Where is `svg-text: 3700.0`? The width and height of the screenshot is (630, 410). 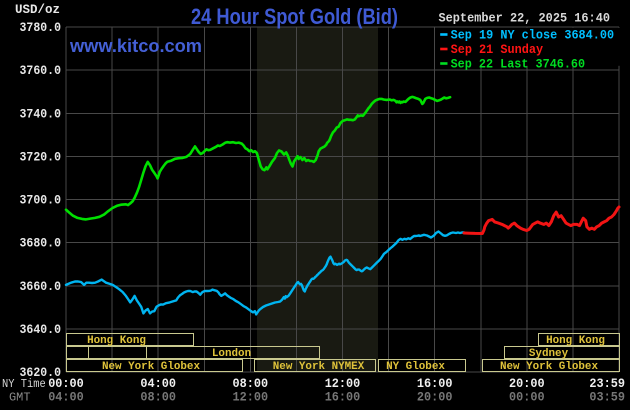 svg-text: 3700.0 is located at coordinates (41, 201).